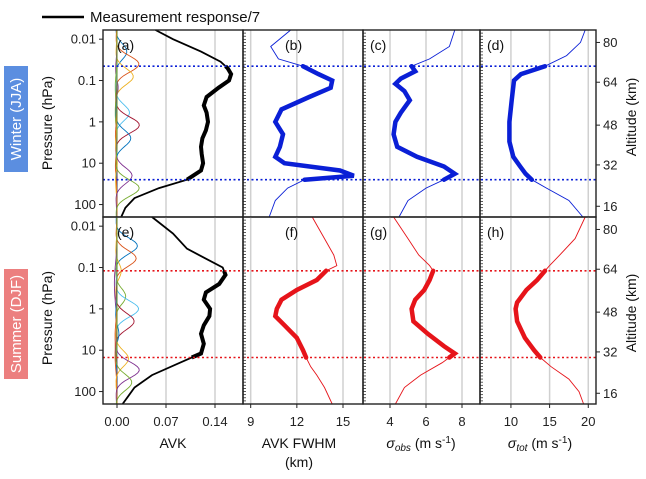 This screenshot has height=479, width=646. What do you see at coordinates (563, 440) in the screenshot?
I see `sigma-tot-exp: -1` at bounding box center [563, 440].